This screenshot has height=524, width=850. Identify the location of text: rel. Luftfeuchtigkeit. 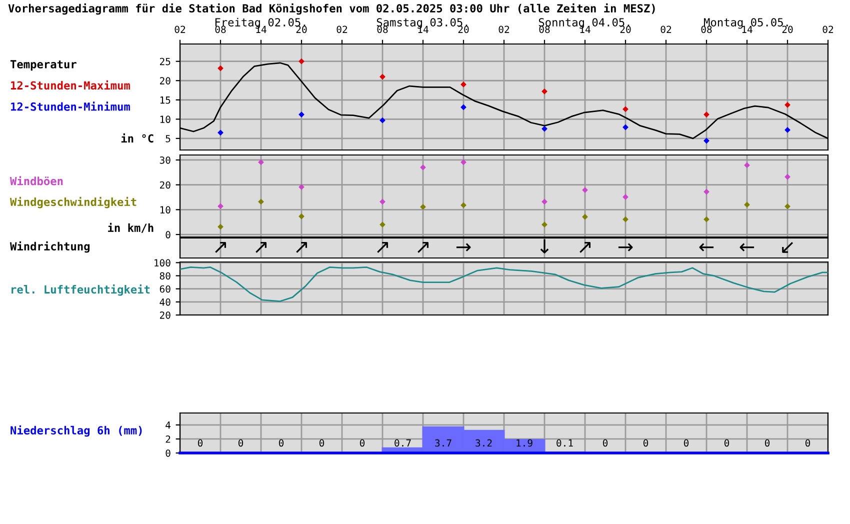
(81, 290).